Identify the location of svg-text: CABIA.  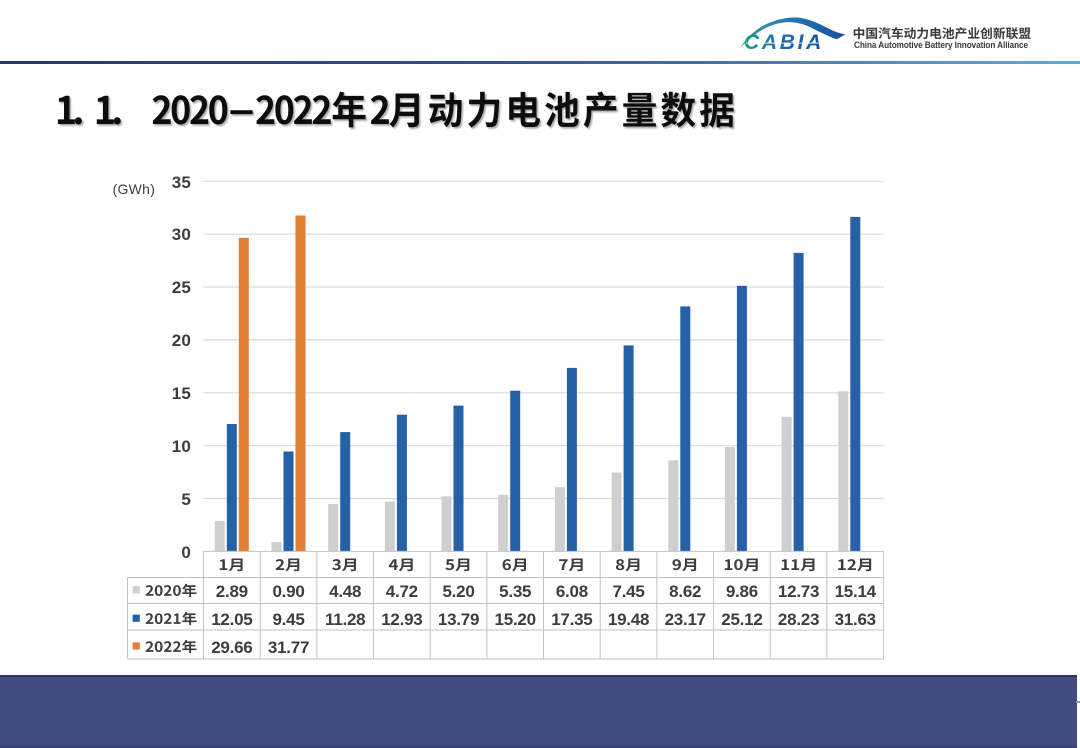
(784, 42).